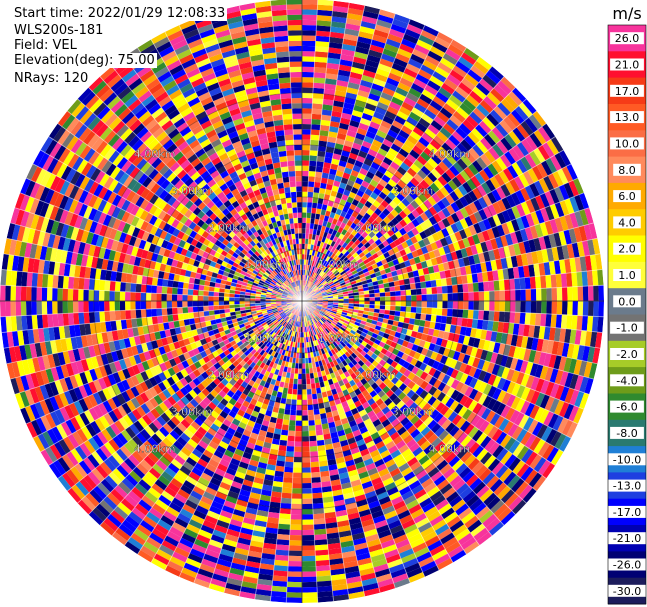 This screenshot has width=647, height=607. I want to click on colorbar-tick-label: -17.0, so click(627, 512).